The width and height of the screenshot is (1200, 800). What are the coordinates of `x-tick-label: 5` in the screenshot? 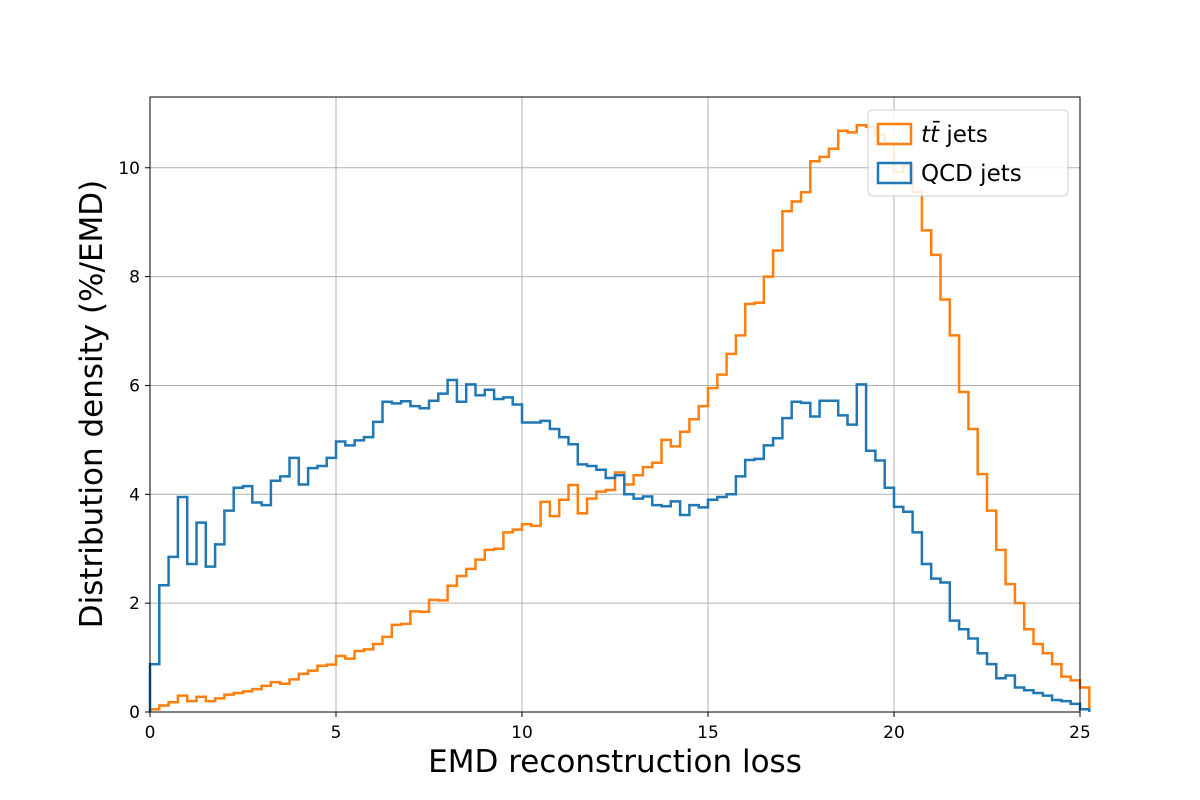 It's located at (336, 733).